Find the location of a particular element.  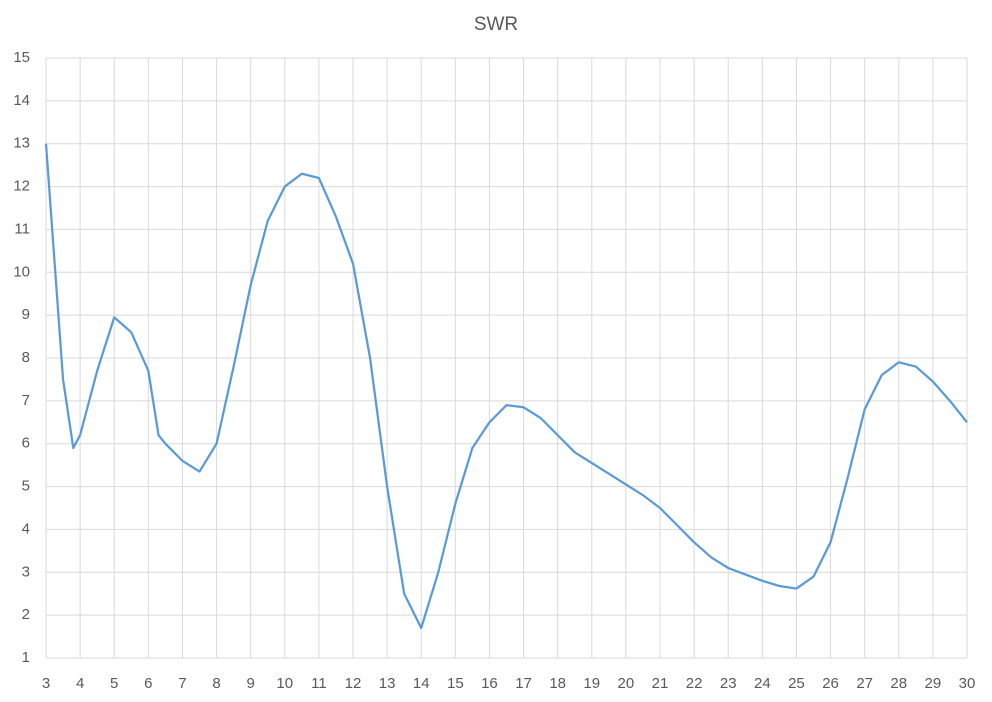

x-tick-label: 27 is located at coordinates (864, 683).